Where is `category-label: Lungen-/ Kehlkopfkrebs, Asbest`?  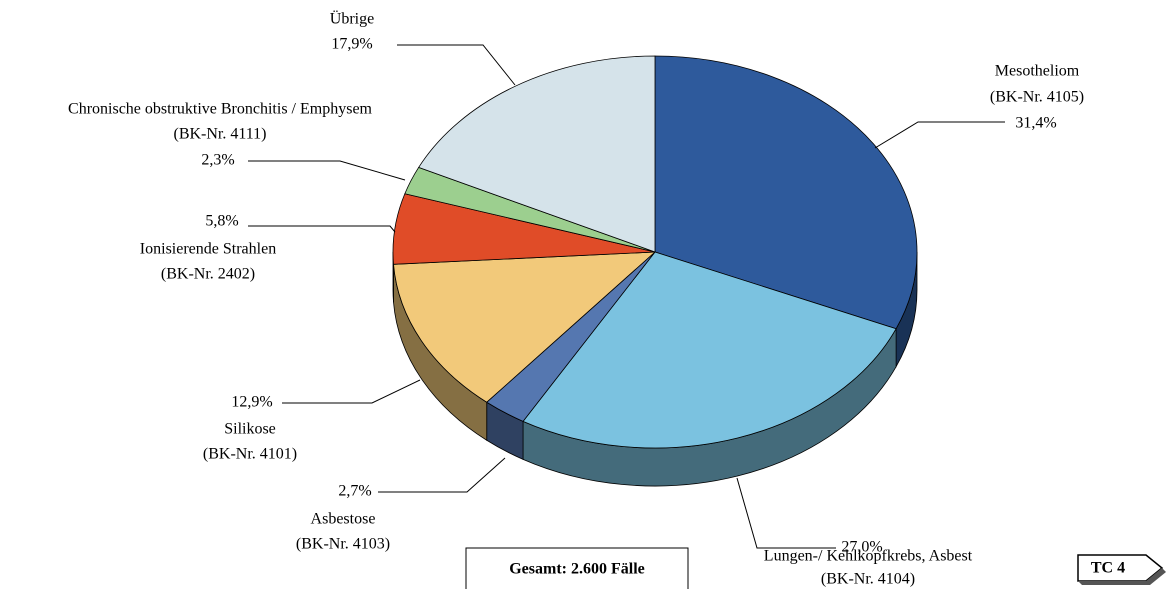 category-label: Lungen-/ Kehlkopfkrebs, Asbest is located at coordinates (868, 556).